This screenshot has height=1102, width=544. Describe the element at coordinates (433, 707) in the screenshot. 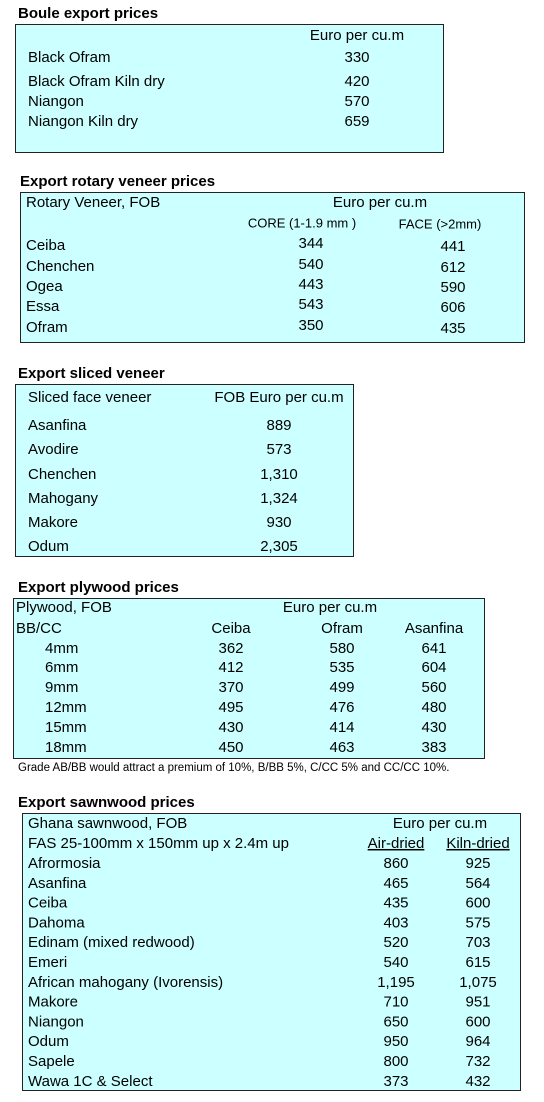

I see `price: 480` at that location.